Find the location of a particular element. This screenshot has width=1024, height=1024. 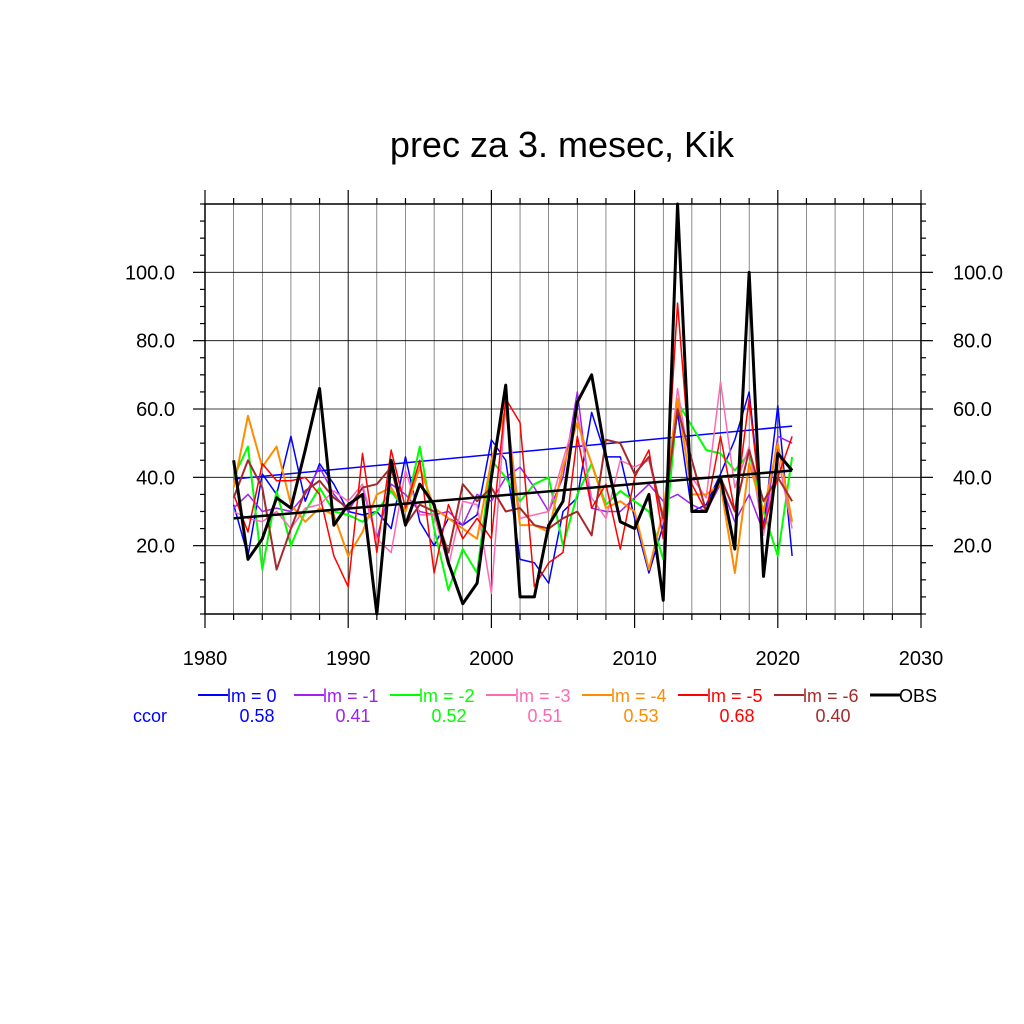

ccor-value: 0.40 is located at coordinates (832, 716).